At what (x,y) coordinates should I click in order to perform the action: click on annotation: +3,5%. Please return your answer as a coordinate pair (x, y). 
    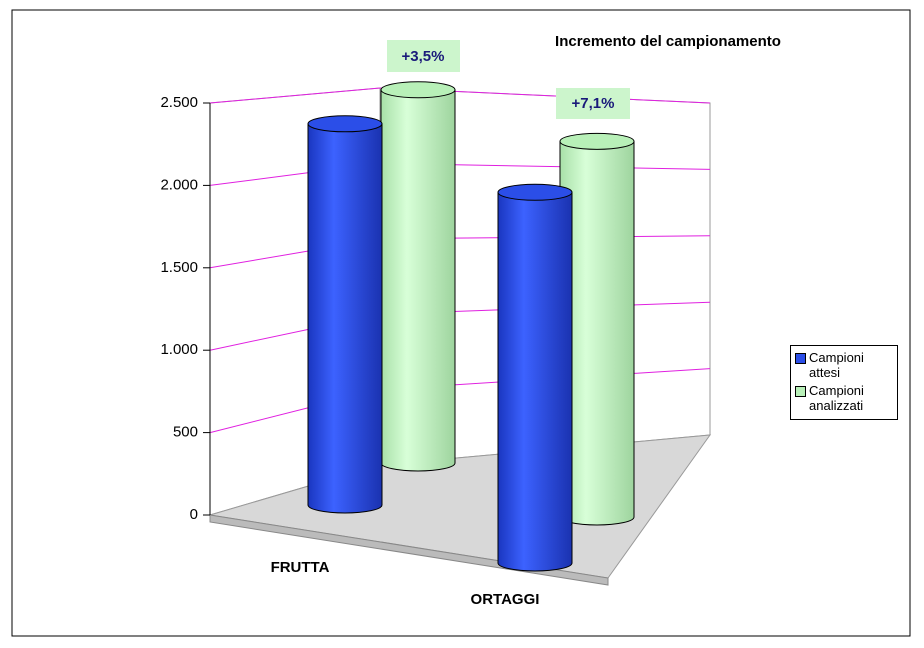
    Looking at the image, I should click on (423, 56).